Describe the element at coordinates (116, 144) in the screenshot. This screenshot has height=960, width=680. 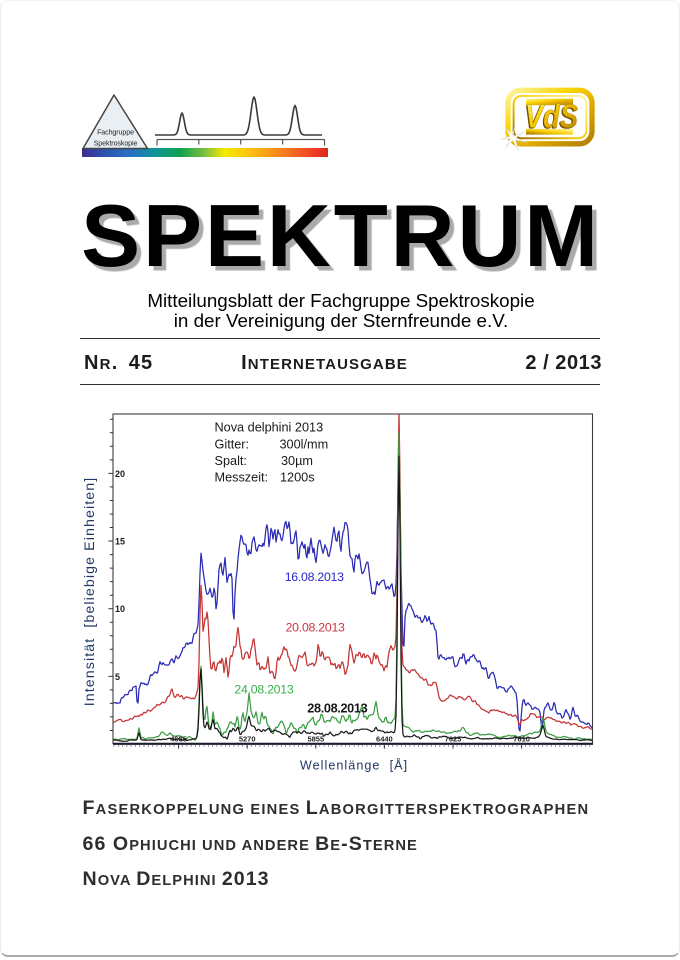
I see `svg-text: Spektroskopie` at that location.